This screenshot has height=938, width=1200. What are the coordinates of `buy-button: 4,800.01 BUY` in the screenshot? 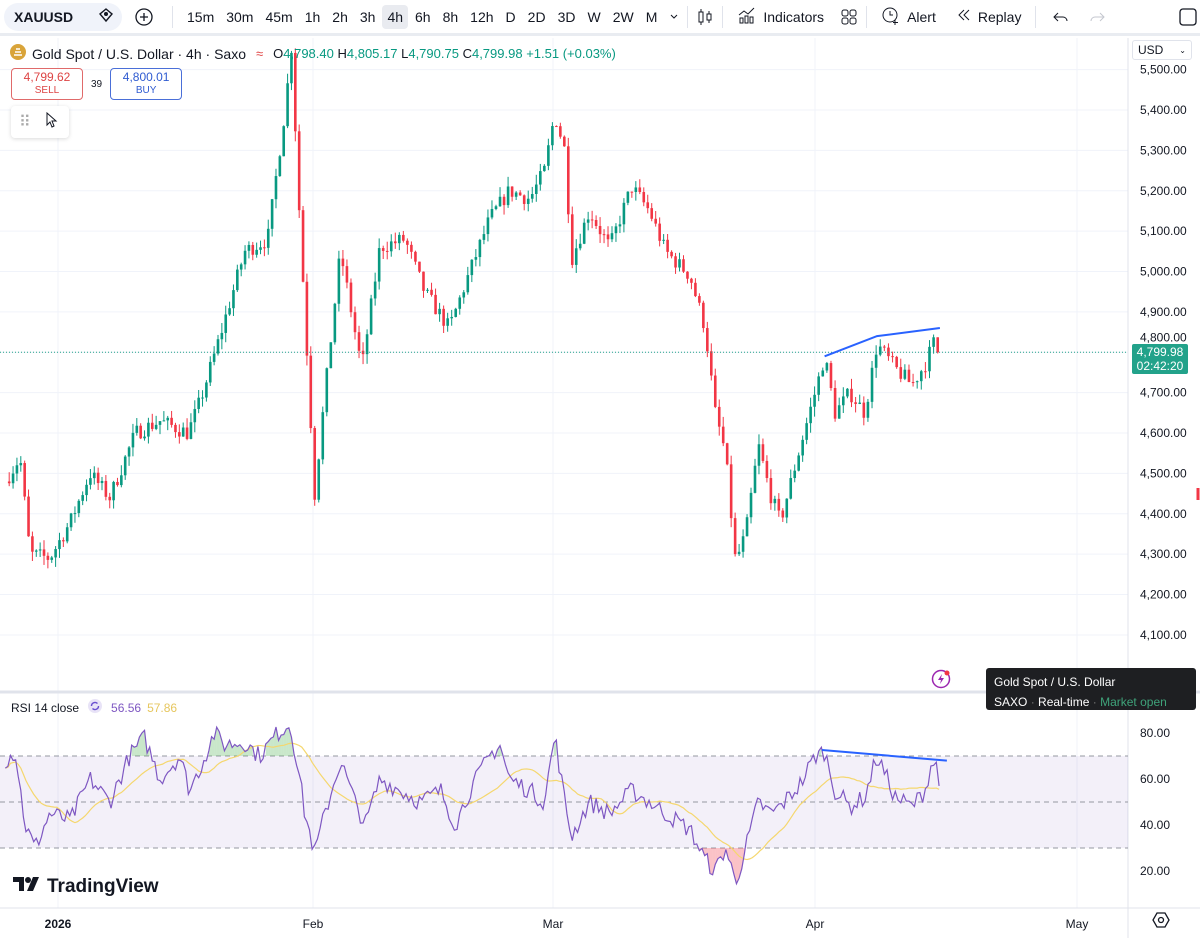 It's located at (146, 84).